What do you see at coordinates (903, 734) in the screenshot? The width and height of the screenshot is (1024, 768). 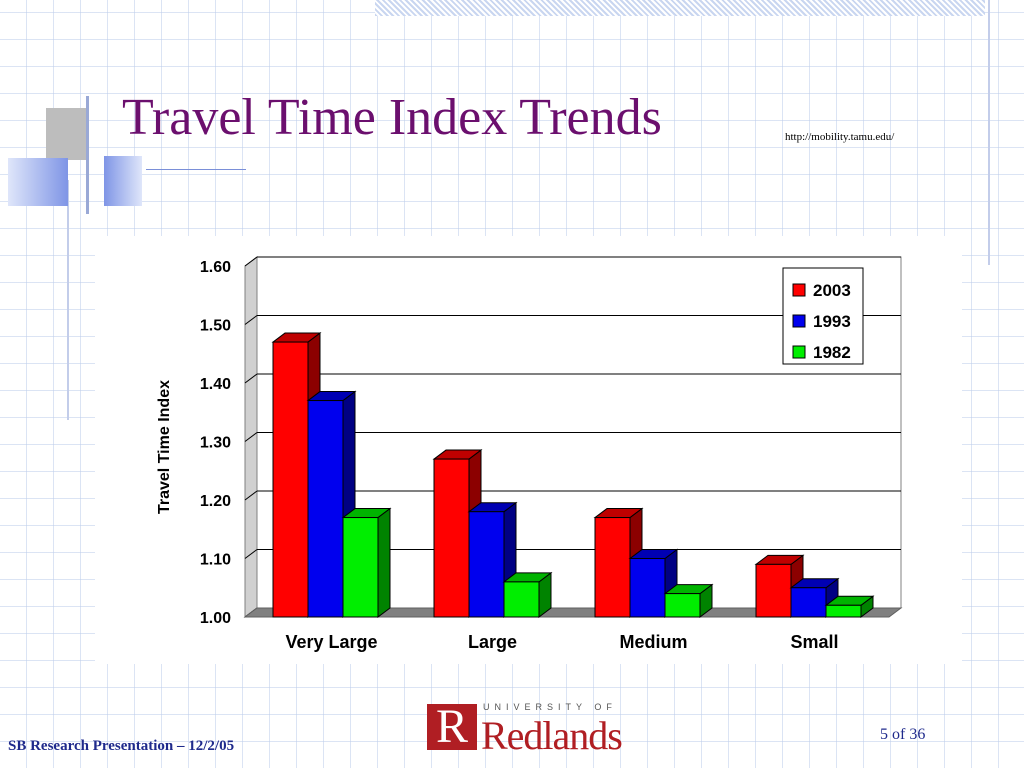 I see `page-number: 5 of 36` at bounding box center [903, 734].